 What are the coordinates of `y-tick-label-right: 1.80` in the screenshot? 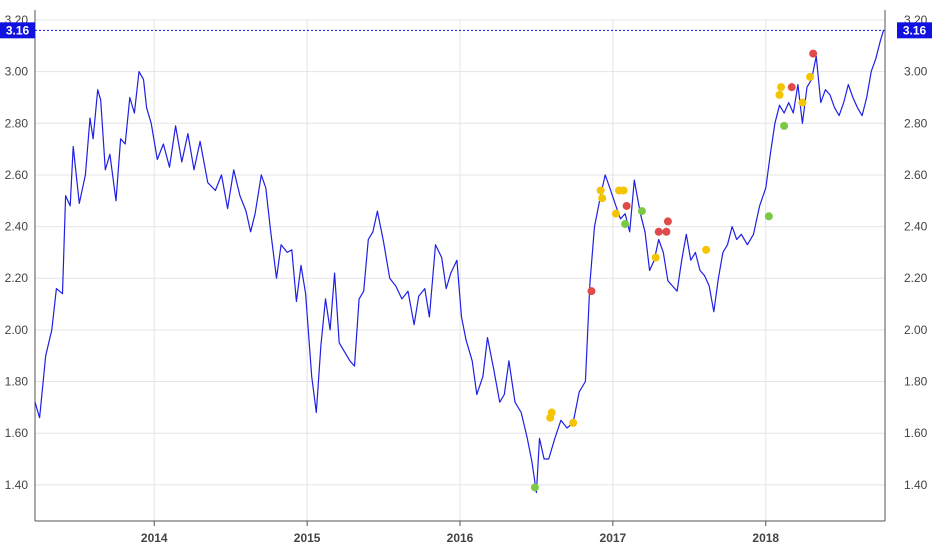 It's located at (916, 382).